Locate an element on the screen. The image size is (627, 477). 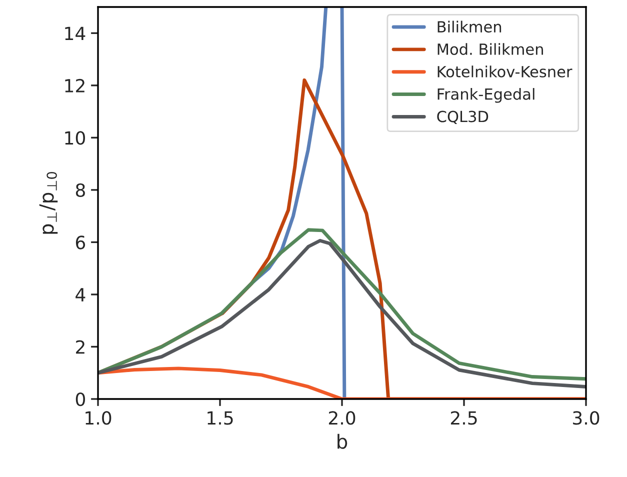
legend-label: Frank-Egedal is located at coordinates (486, 95).